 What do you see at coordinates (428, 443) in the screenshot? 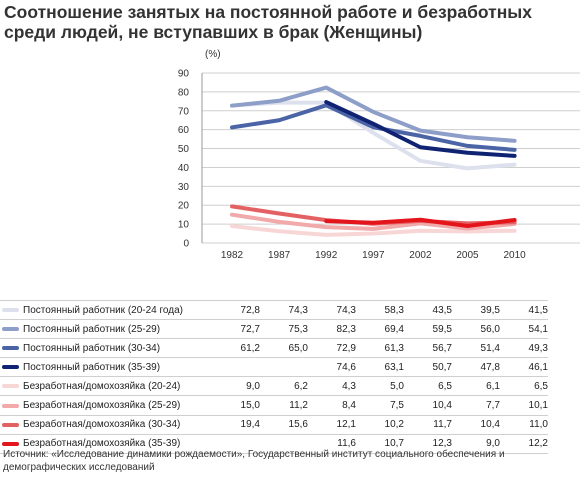
I see `table-cell-value: 12,3` at bounding box center [428, 443].